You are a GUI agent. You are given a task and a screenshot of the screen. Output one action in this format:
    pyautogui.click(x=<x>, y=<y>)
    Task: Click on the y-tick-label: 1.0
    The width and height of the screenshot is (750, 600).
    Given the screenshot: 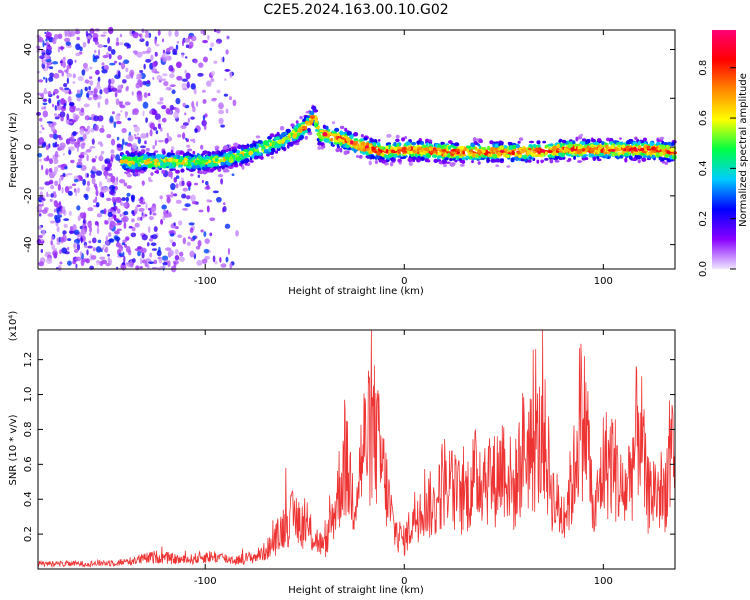 What is the action you would take?
    pyautogui.click(x=28, y=395)
    